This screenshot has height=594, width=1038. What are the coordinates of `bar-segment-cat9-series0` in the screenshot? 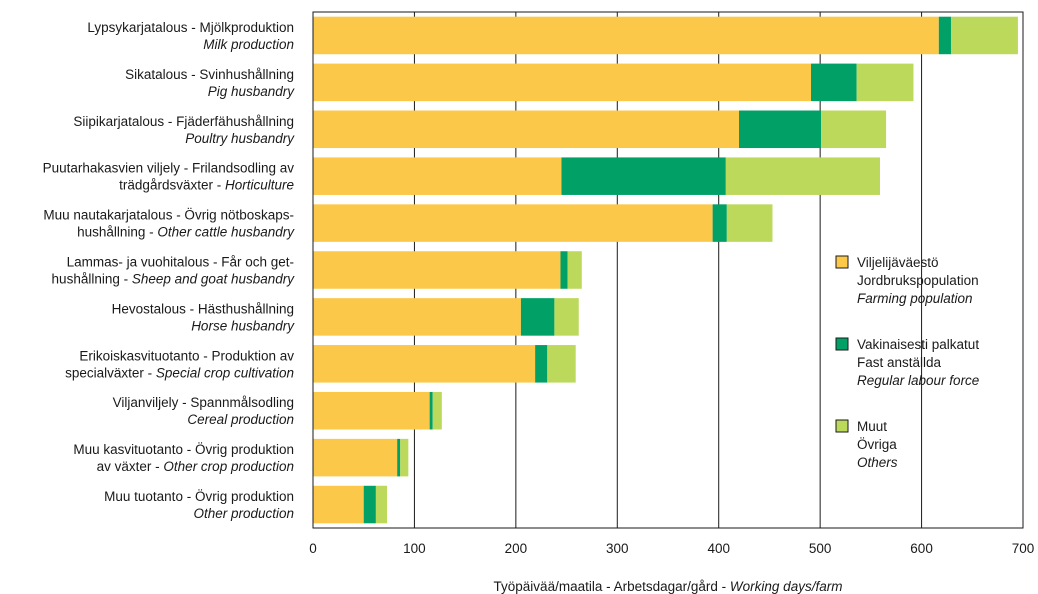 It's located at (355, 457).